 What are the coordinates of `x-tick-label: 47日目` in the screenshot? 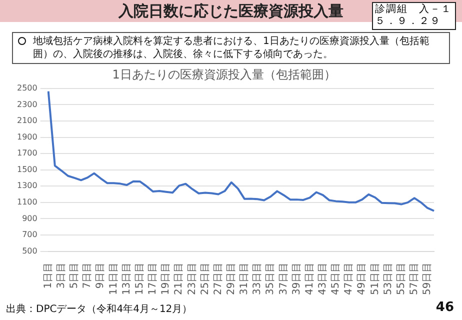 It's located at (349, 279).